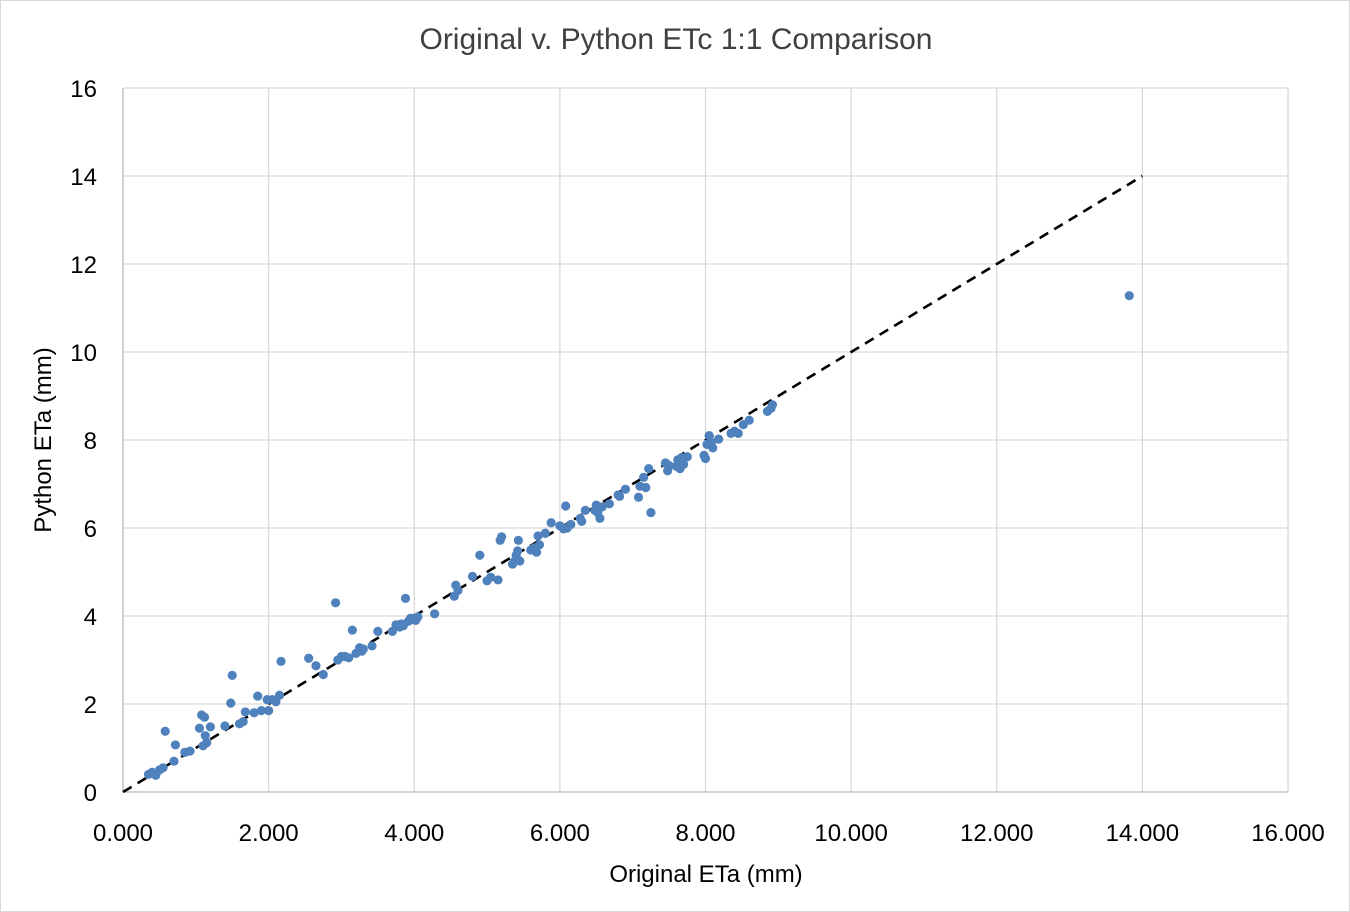 The image size is (1350, 912). I want to click on x-axis-title: Original ETa (mm), so click(705, 874).